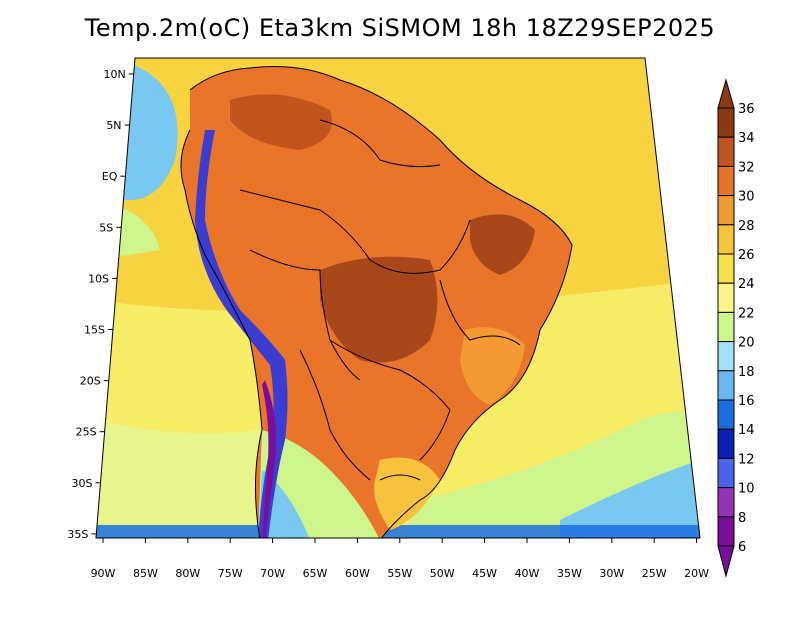 This screenshot has height=618, width=800. I want to click on lat-tick-label: 20S, so click(90, 381).